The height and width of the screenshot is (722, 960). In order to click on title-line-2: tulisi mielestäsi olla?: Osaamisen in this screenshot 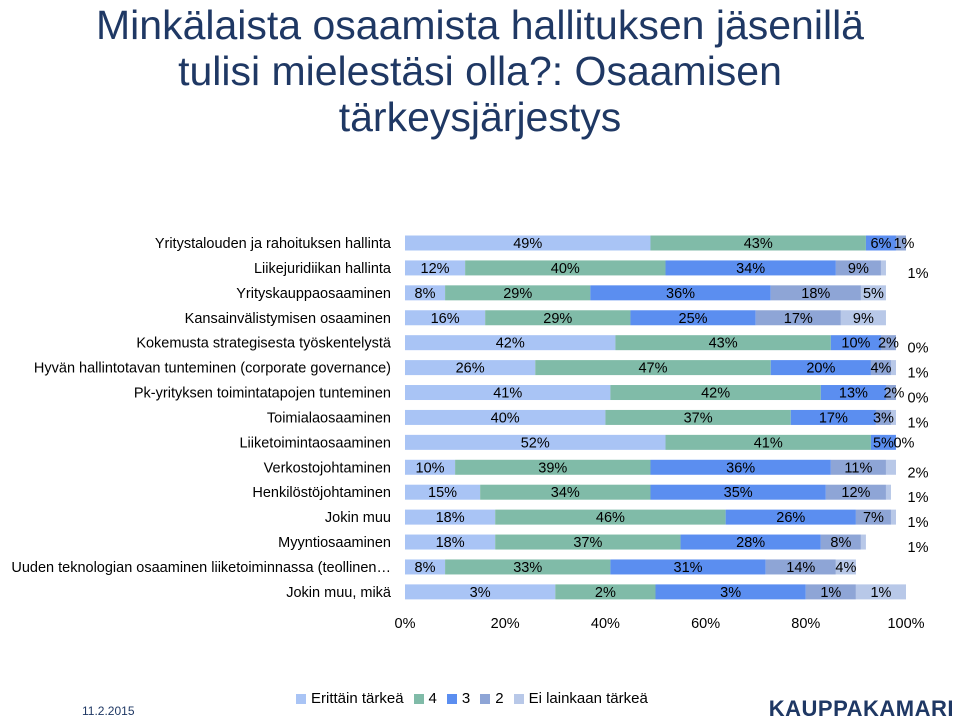, I will do `click(480, 71)`.